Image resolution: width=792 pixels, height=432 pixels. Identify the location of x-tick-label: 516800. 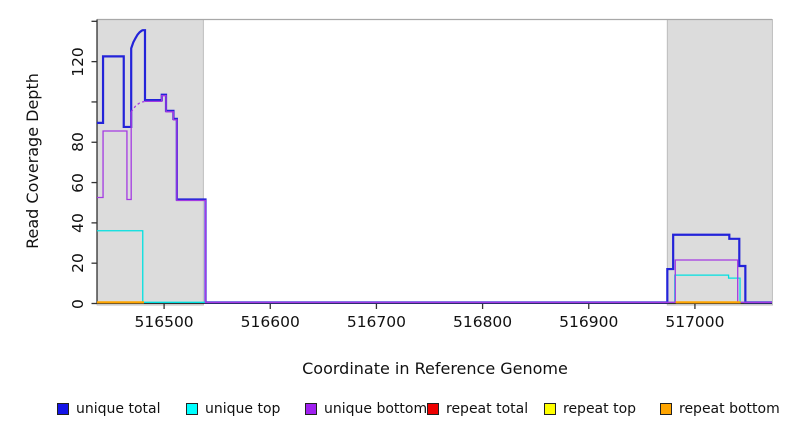
(482, 322).